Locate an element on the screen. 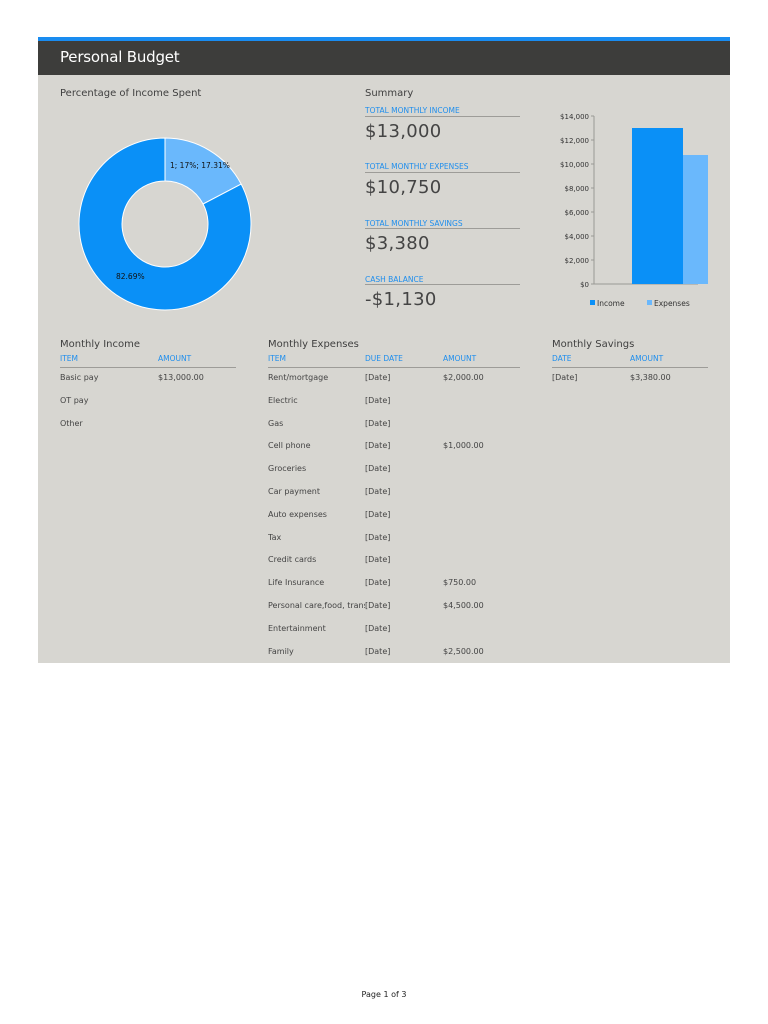 This screenshot has height=1024, width=768. expense-amount: $2,500.00 is located at coordinates (463, 651).